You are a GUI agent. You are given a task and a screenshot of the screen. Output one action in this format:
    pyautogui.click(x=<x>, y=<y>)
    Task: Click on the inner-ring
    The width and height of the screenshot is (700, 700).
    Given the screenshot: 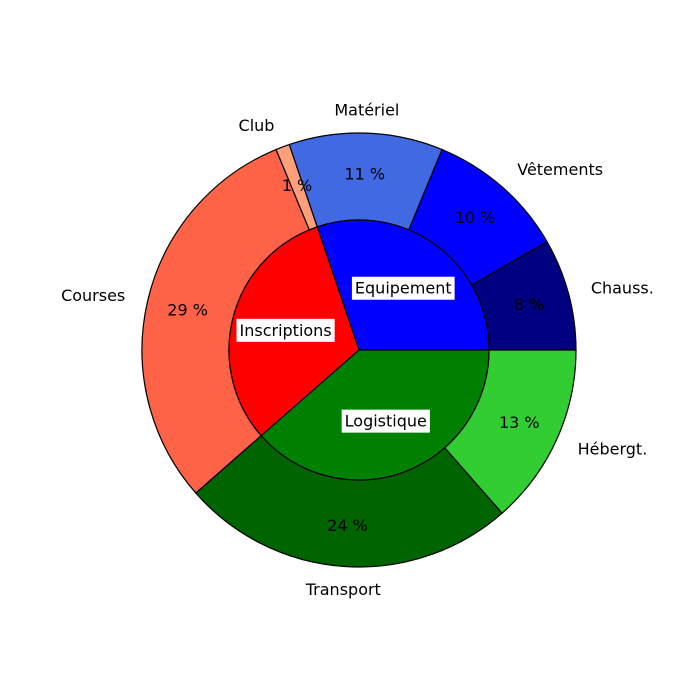 What is the action you would take?
    pyautogui.click(x=359, y=350)
    